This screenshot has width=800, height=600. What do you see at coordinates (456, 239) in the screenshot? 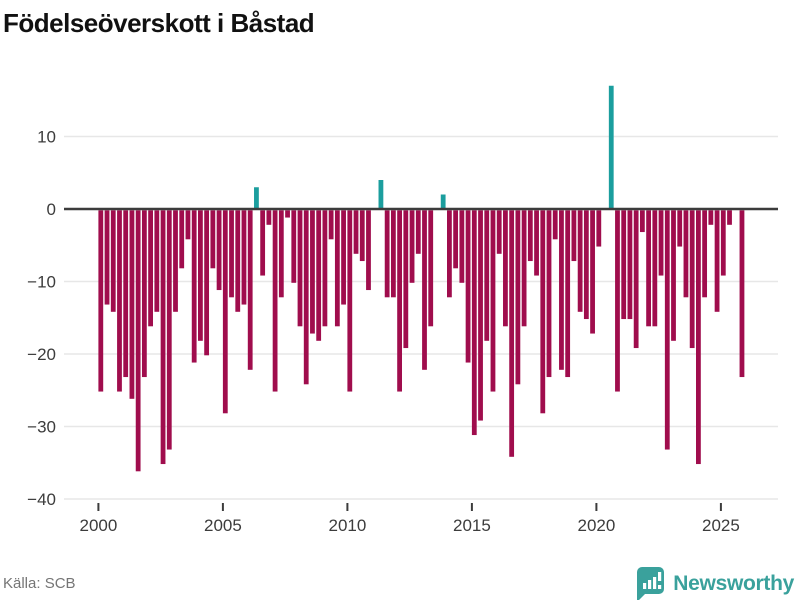
I see `bar-2014Q2` at bounding box center [456, 239].